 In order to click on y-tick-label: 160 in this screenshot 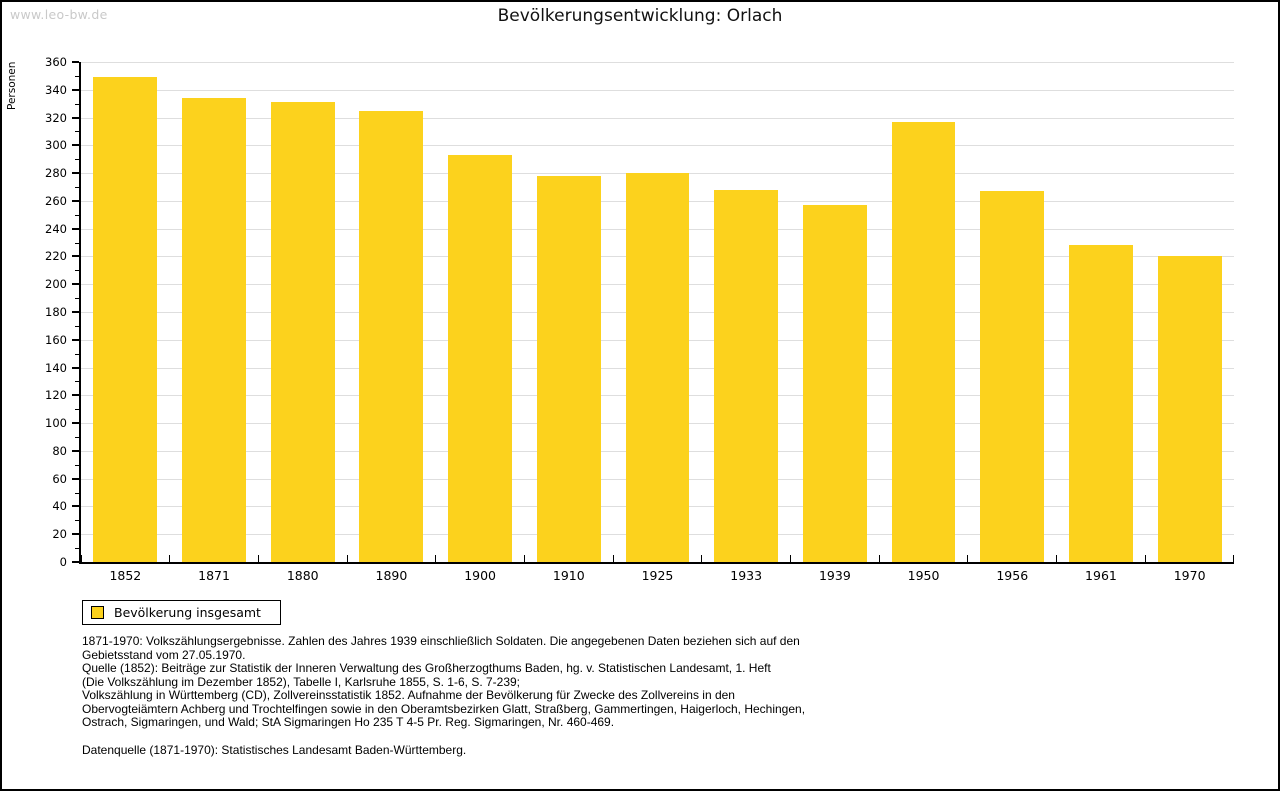, I will do `click(56, 339)`.